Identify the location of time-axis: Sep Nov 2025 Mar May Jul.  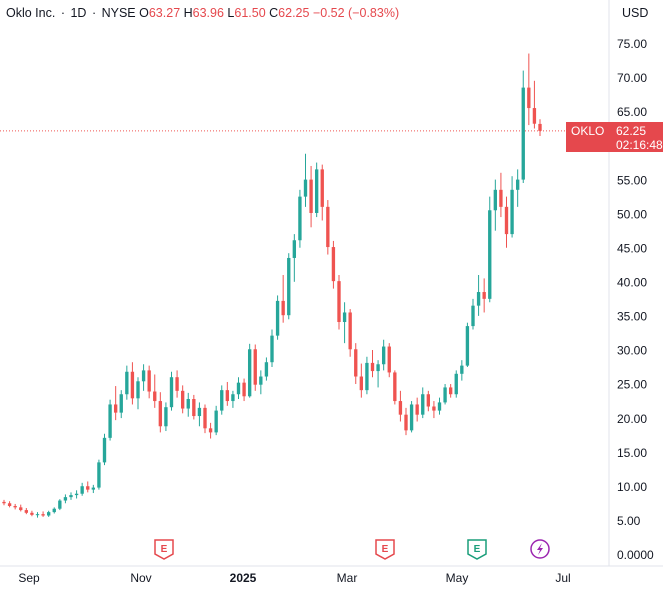
(294, 578).